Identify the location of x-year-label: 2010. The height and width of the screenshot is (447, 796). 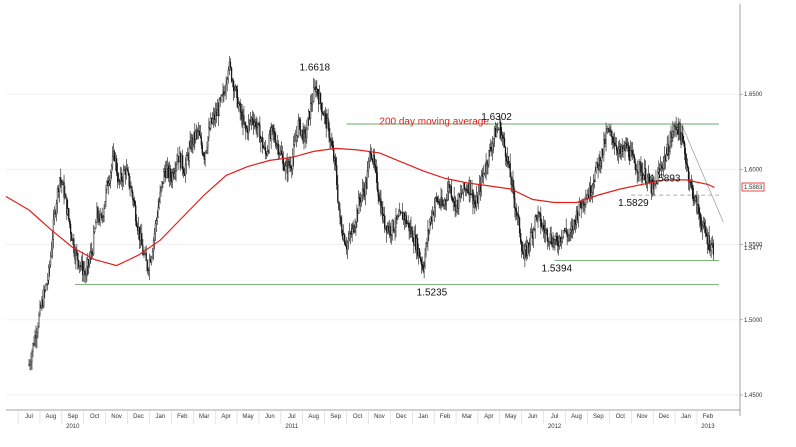
(73, 427).